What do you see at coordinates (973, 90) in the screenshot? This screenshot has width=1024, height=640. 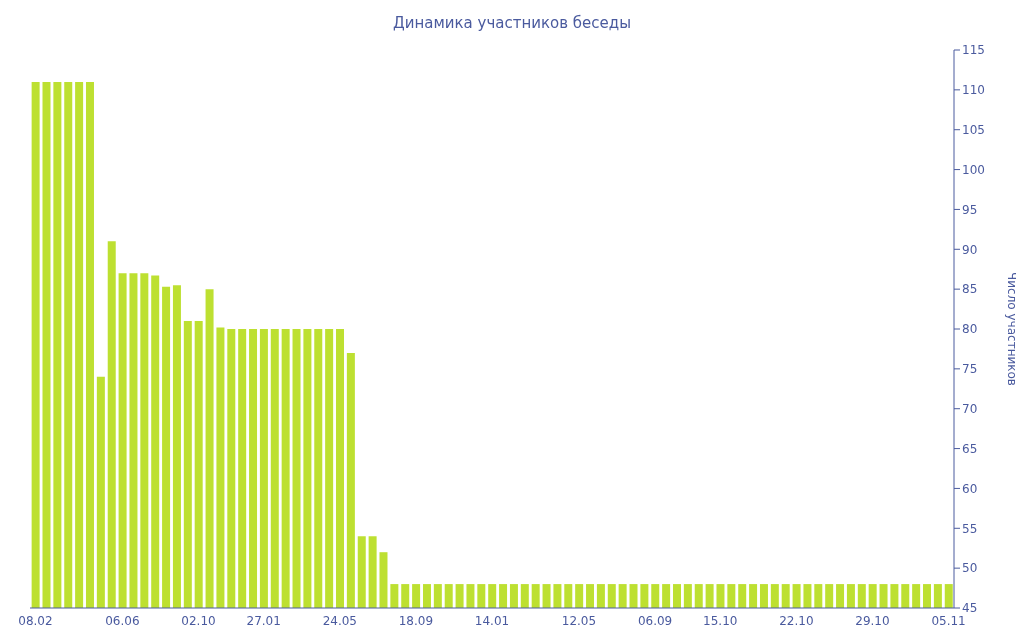 I see `y-tick-label: 110` at bounding box center [973, 90].